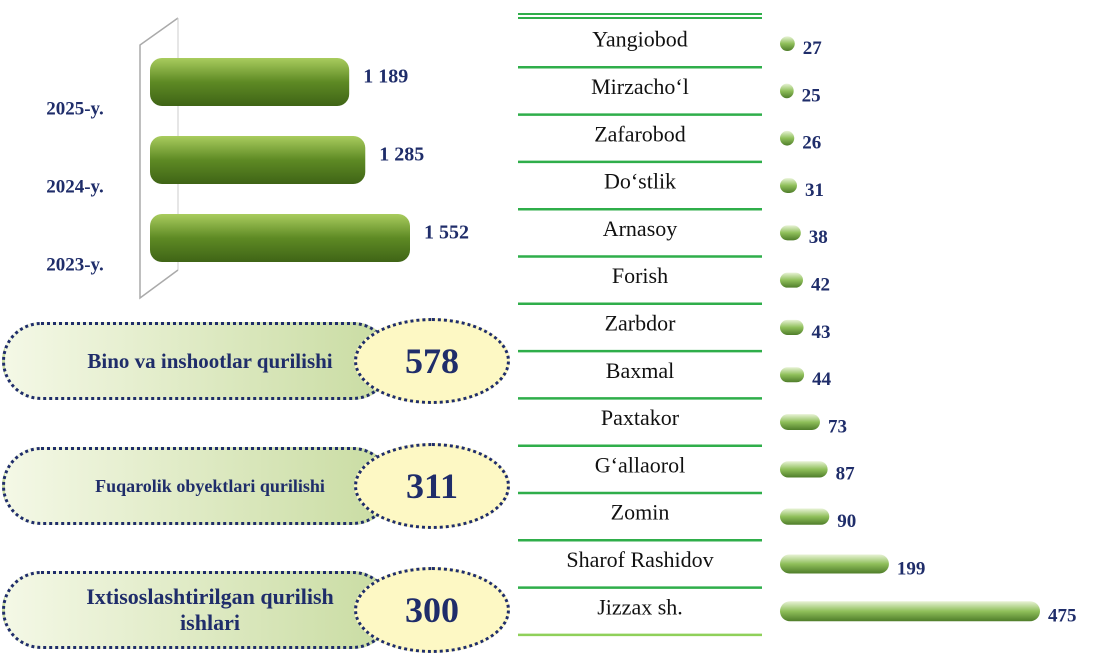 This screenshot has height=653, width=1097. Describe the element at coordinates (813, 48) in the screenshot. I see `value-label: 27` at that location.